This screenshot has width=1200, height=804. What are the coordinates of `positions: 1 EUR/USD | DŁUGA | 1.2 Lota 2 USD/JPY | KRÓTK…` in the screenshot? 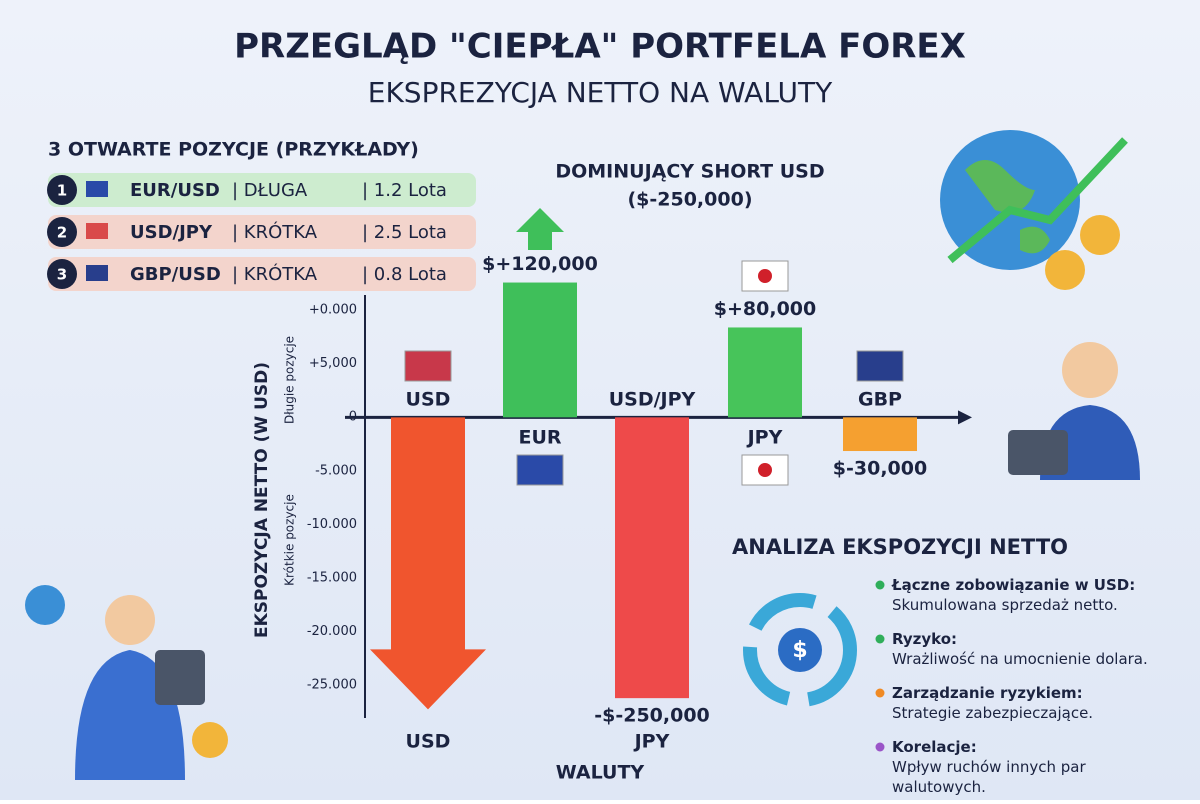 It's located at (261, 232).